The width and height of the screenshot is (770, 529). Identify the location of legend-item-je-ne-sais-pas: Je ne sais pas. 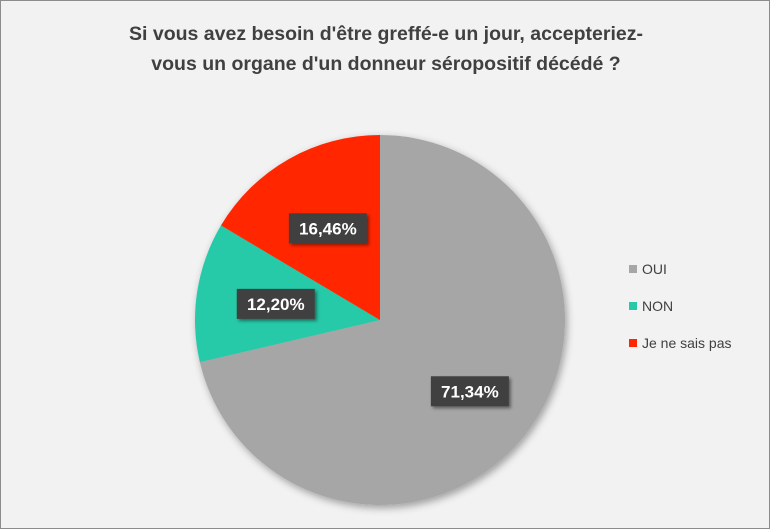
(680, 343).